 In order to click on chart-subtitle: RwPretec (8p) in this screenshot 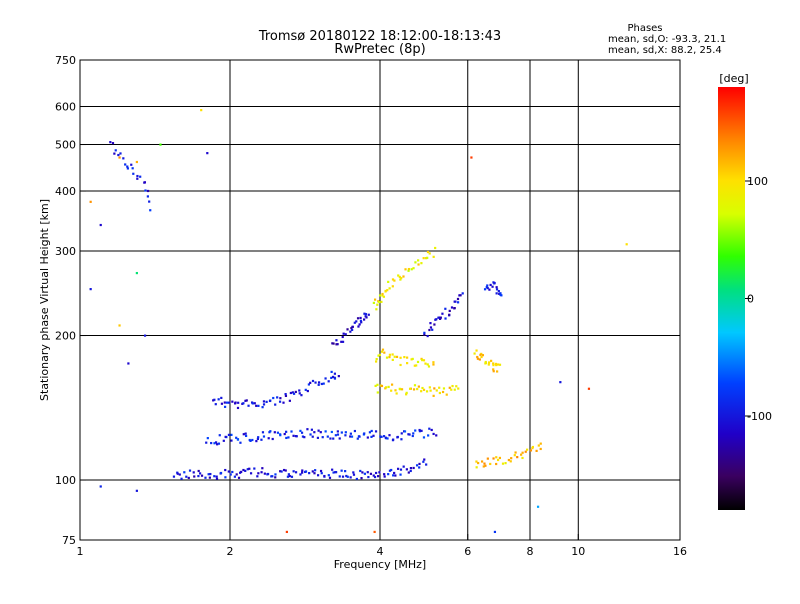, I will do `click(379, 49)`.